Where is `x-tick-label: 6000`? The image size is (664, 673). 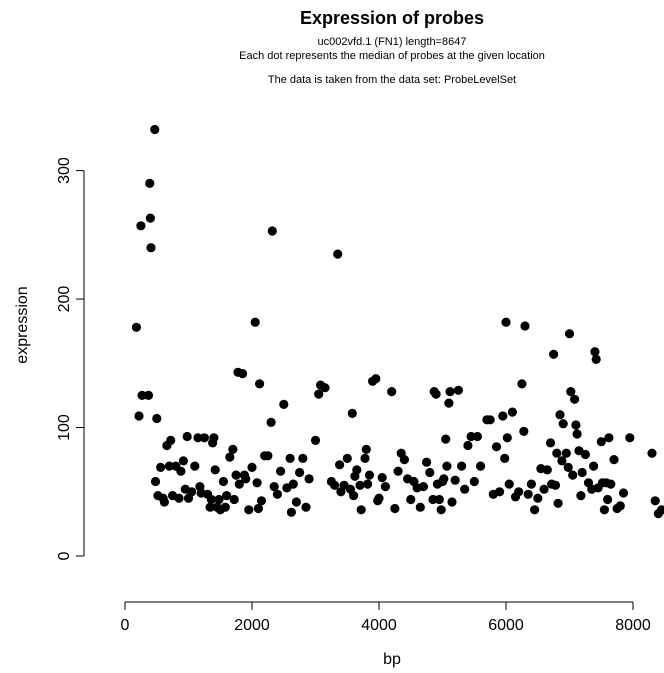 x-tick-label: 6000 is located at coordinates (506, 625).